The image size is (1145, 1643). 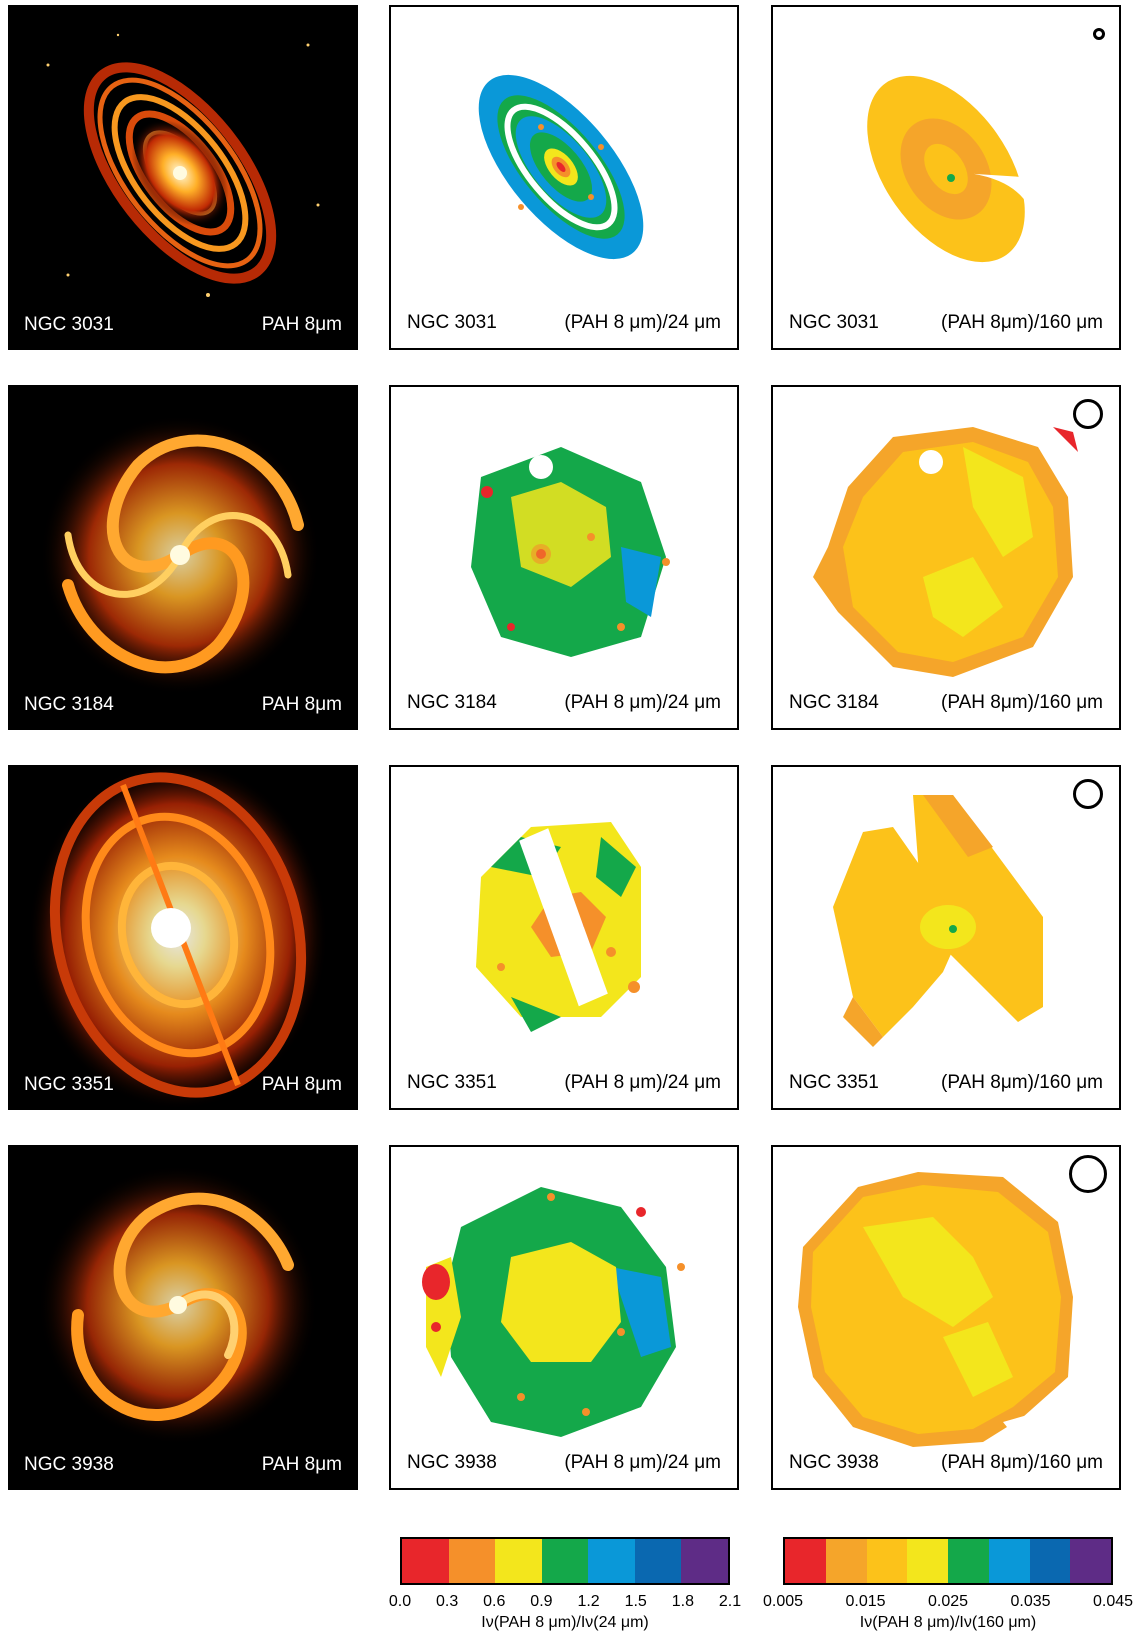 I want to click on ratio24-map-ngc3351: NGC 3351 (PAH 8 μm)/24 μm, so click(x=564, y=937).